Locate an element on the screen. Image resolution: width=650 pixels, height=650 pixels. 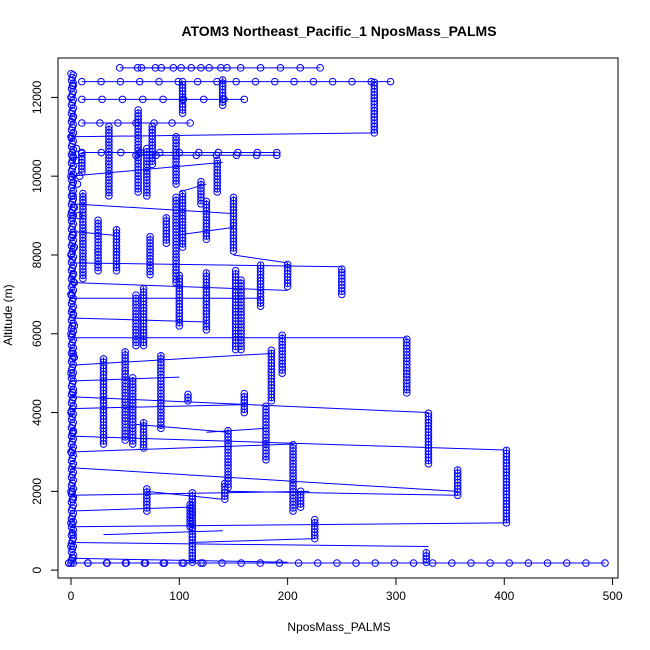
y-axis: 0 2000 4000 6000 8000 10000 12000 is located at coordinates (44, 326).